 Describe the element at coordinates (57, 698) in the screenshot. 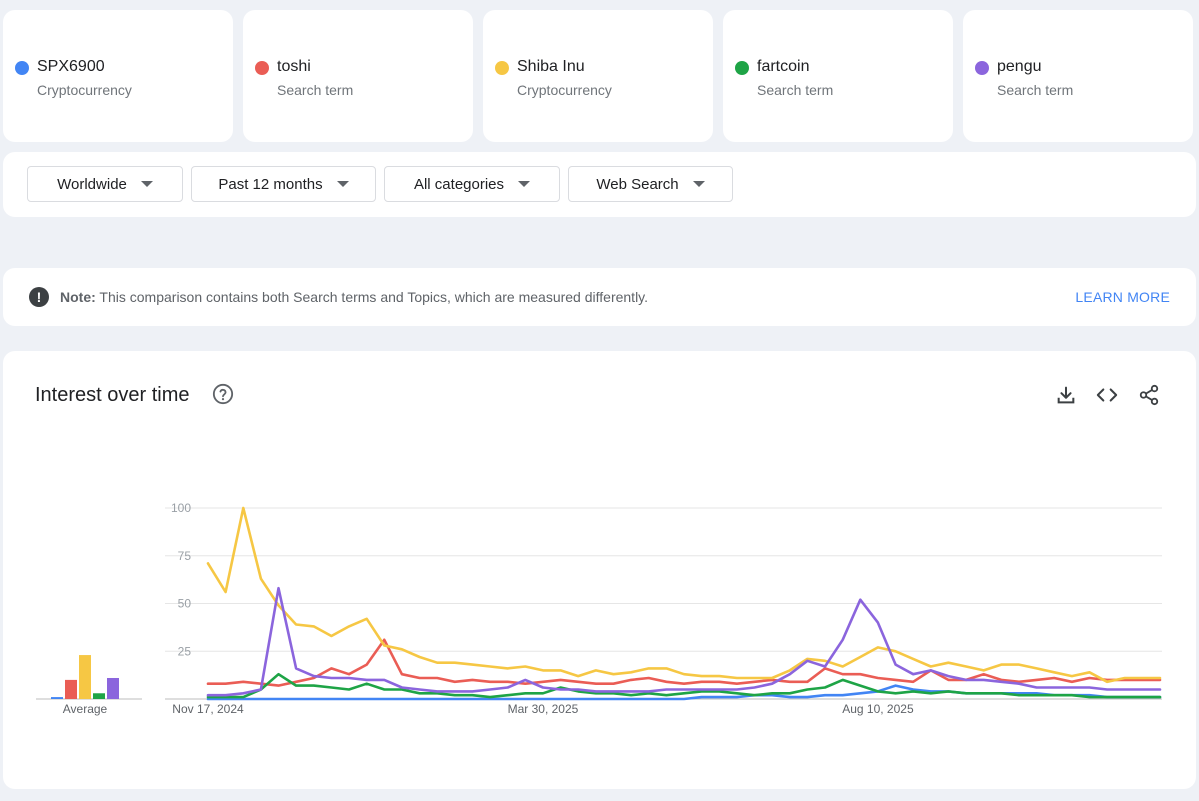

I see `average-bar-spx6900` at that location.